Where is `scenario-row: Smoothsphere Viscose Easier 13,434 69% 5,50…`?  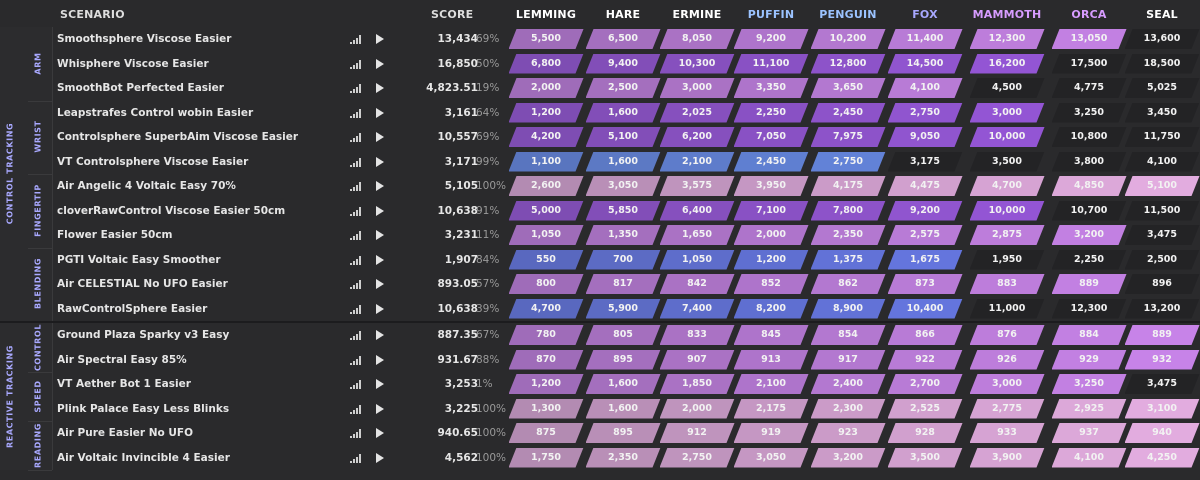
scenario-row: Smoothsphere Viscose Easier 13,434 69% 5,50… is located at coordinates (626, 39).